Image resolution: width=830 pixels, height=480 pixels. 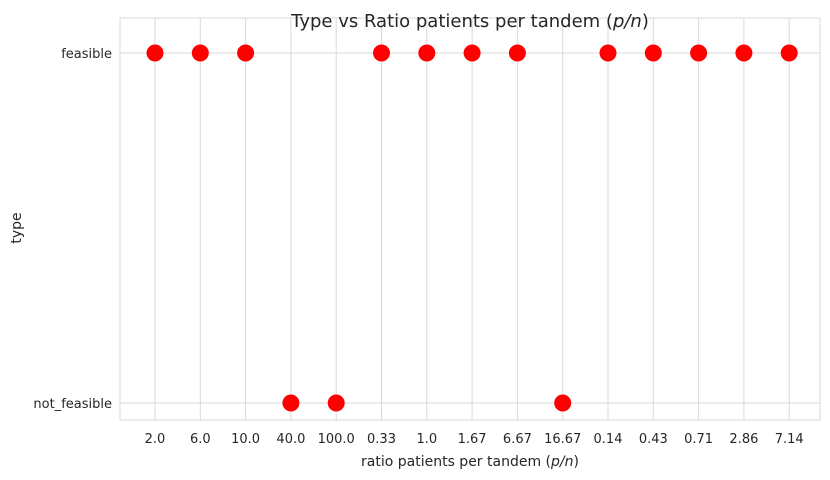 What do you see at coordinates (72, 404) in the screenshot?
I see `y-tick-label: not_feasible` at bounding box center [72, 404].